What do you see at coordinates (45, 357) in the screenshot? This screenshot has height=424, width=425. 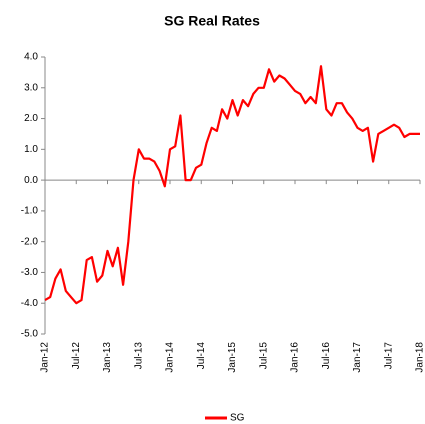 I see `x-tick-label: Jan-12` at bounding box center [45, 357].